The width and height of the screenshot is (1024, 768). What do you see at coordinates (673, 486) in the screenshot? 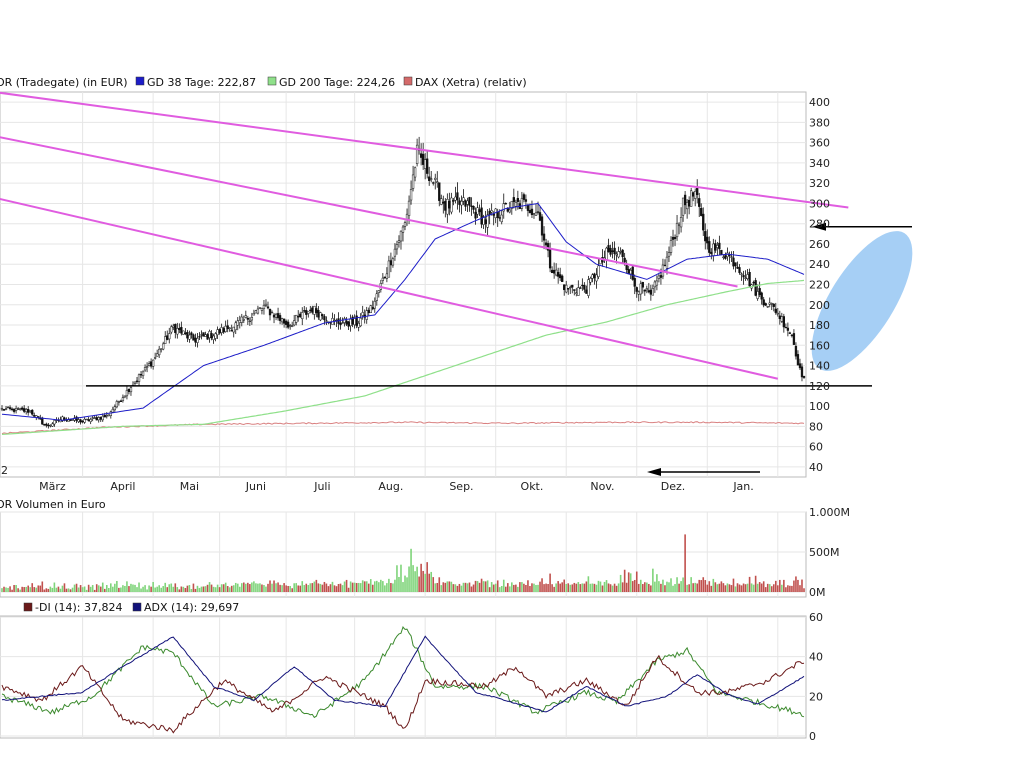
I see `x-tick-label: Dez.` at bounding box center [673, 486].